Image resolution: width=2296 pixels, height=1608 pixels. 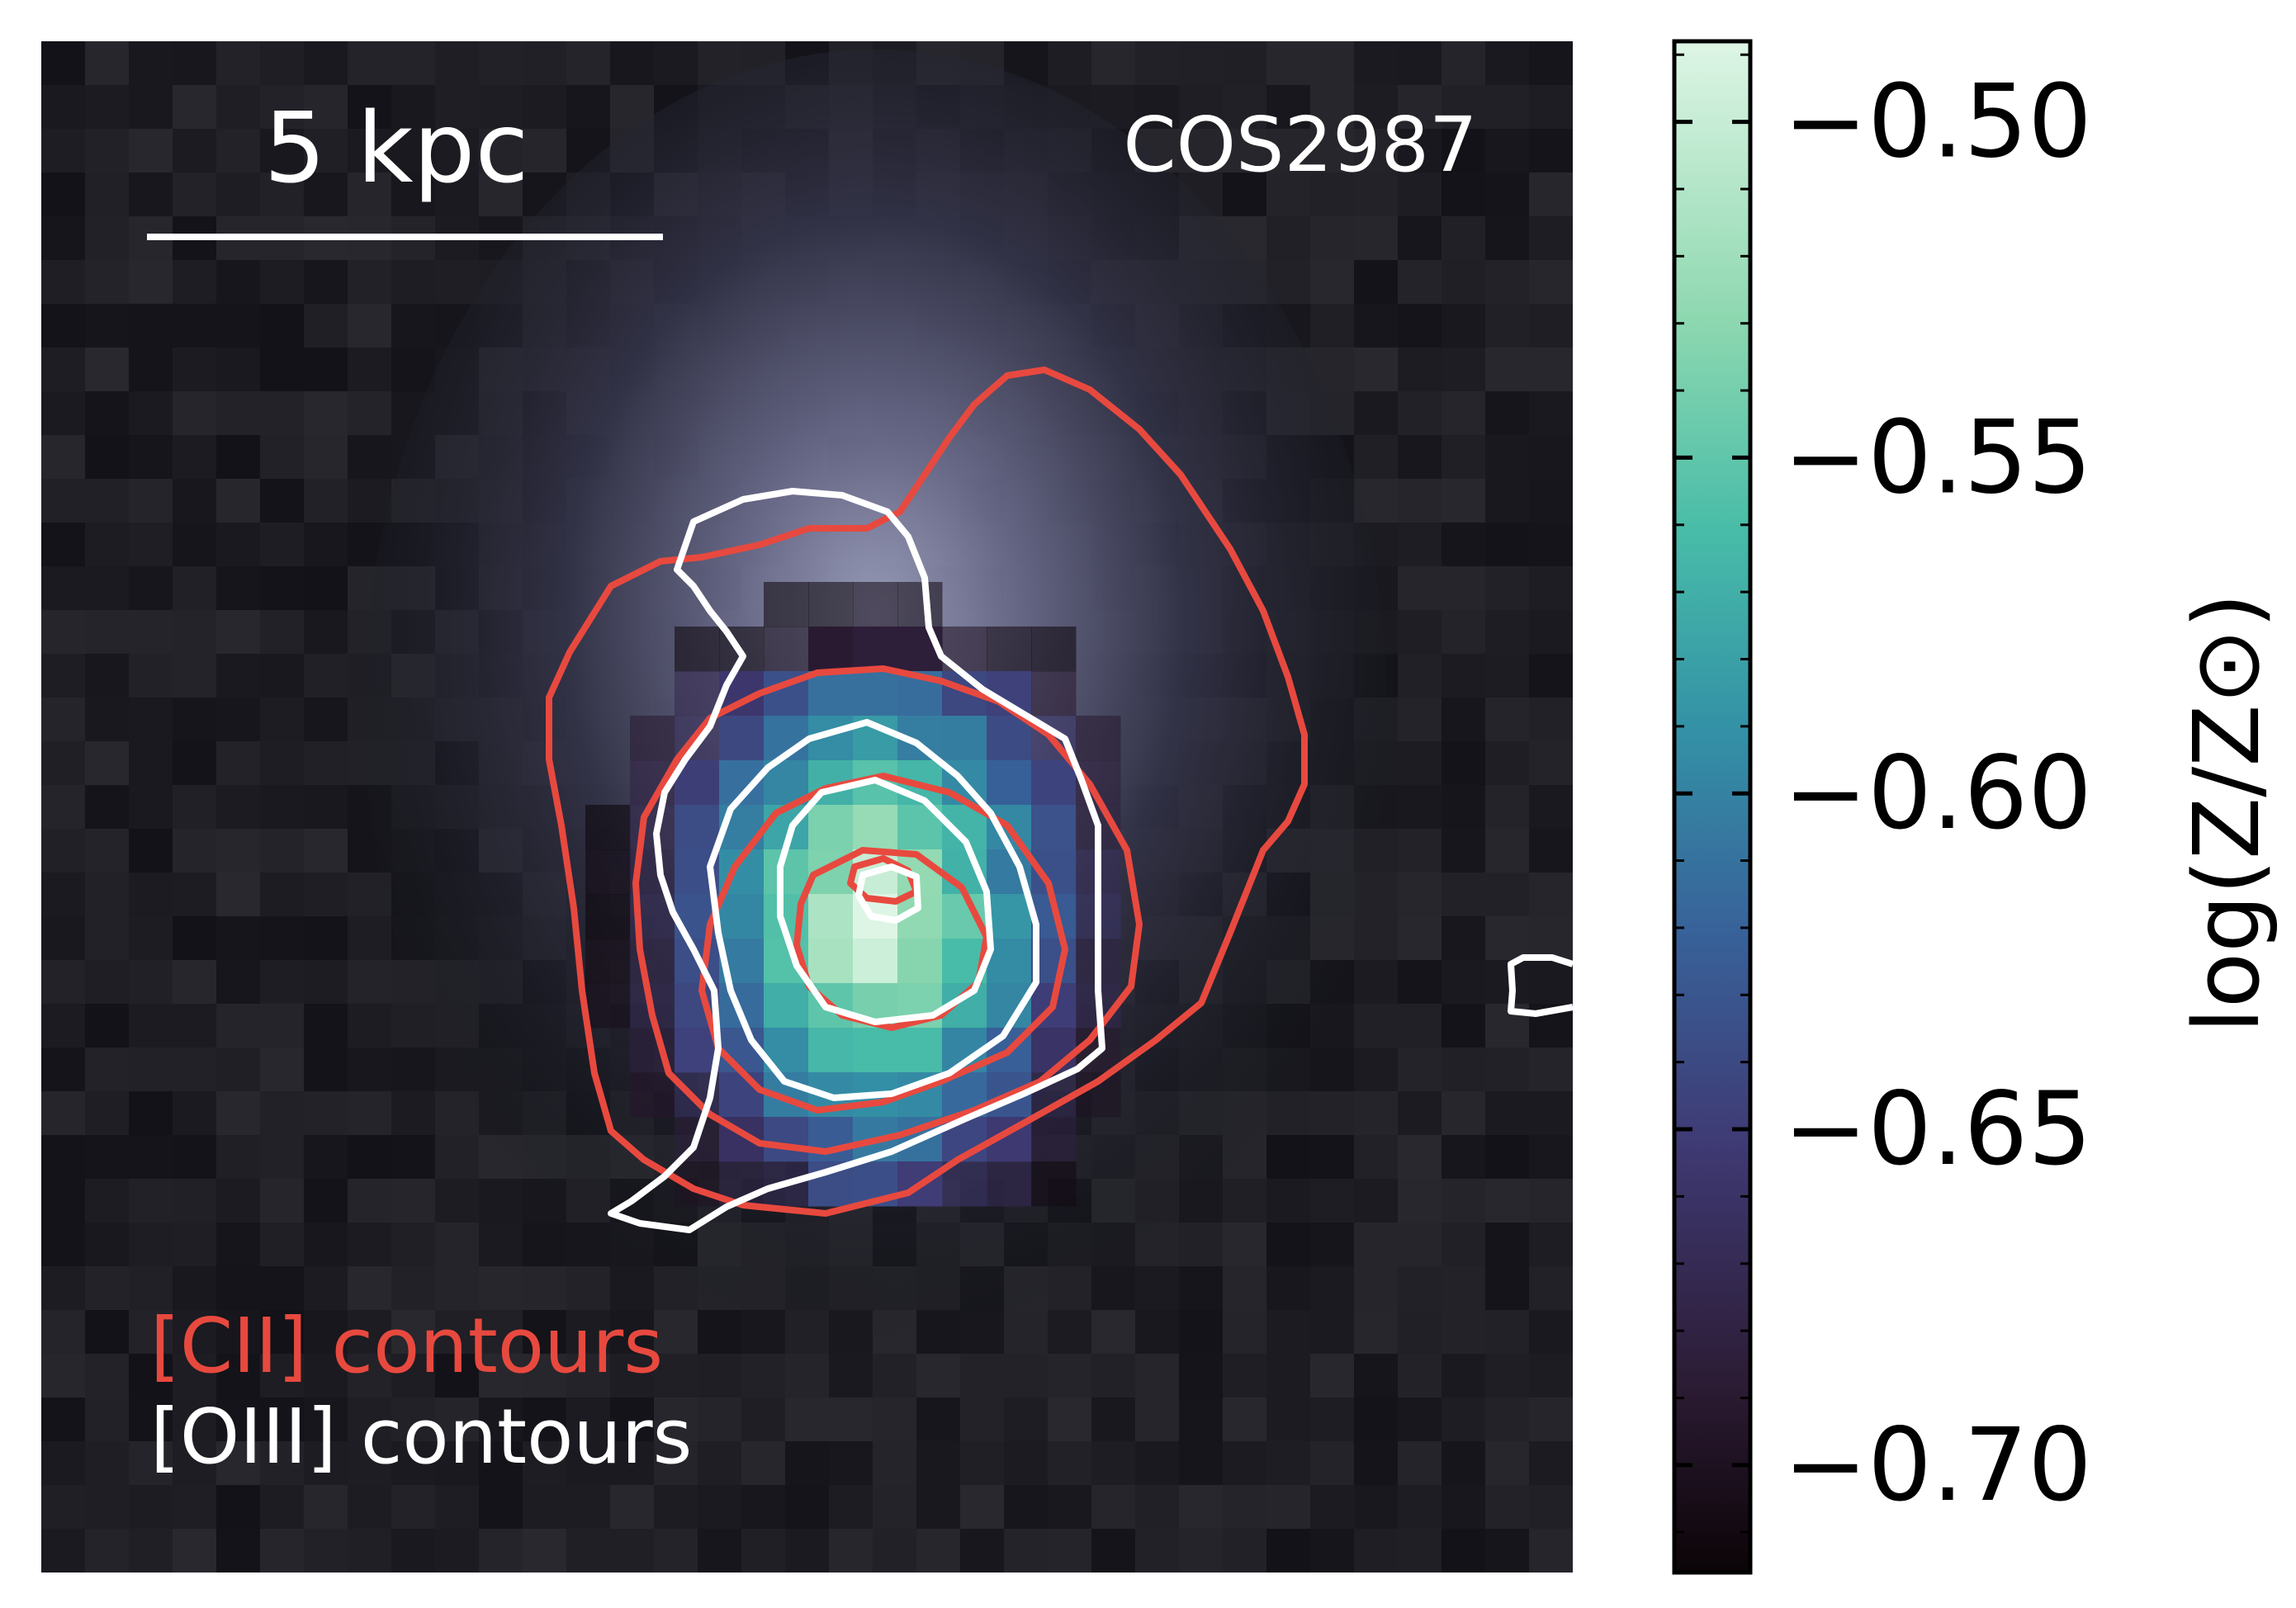 I want to click on scale-bar-label: 5 kpc, so click(x=396, y=148).